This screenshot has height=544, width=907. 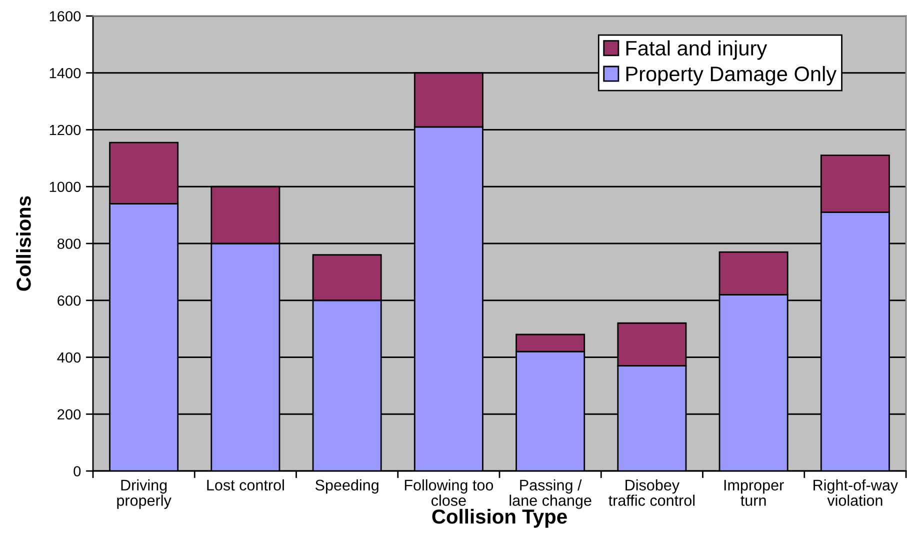 What do you see at coordinates (754, 493) in the screenshot?
I see `x-tick-label: Improper turn` at bounding box center [754, 493].